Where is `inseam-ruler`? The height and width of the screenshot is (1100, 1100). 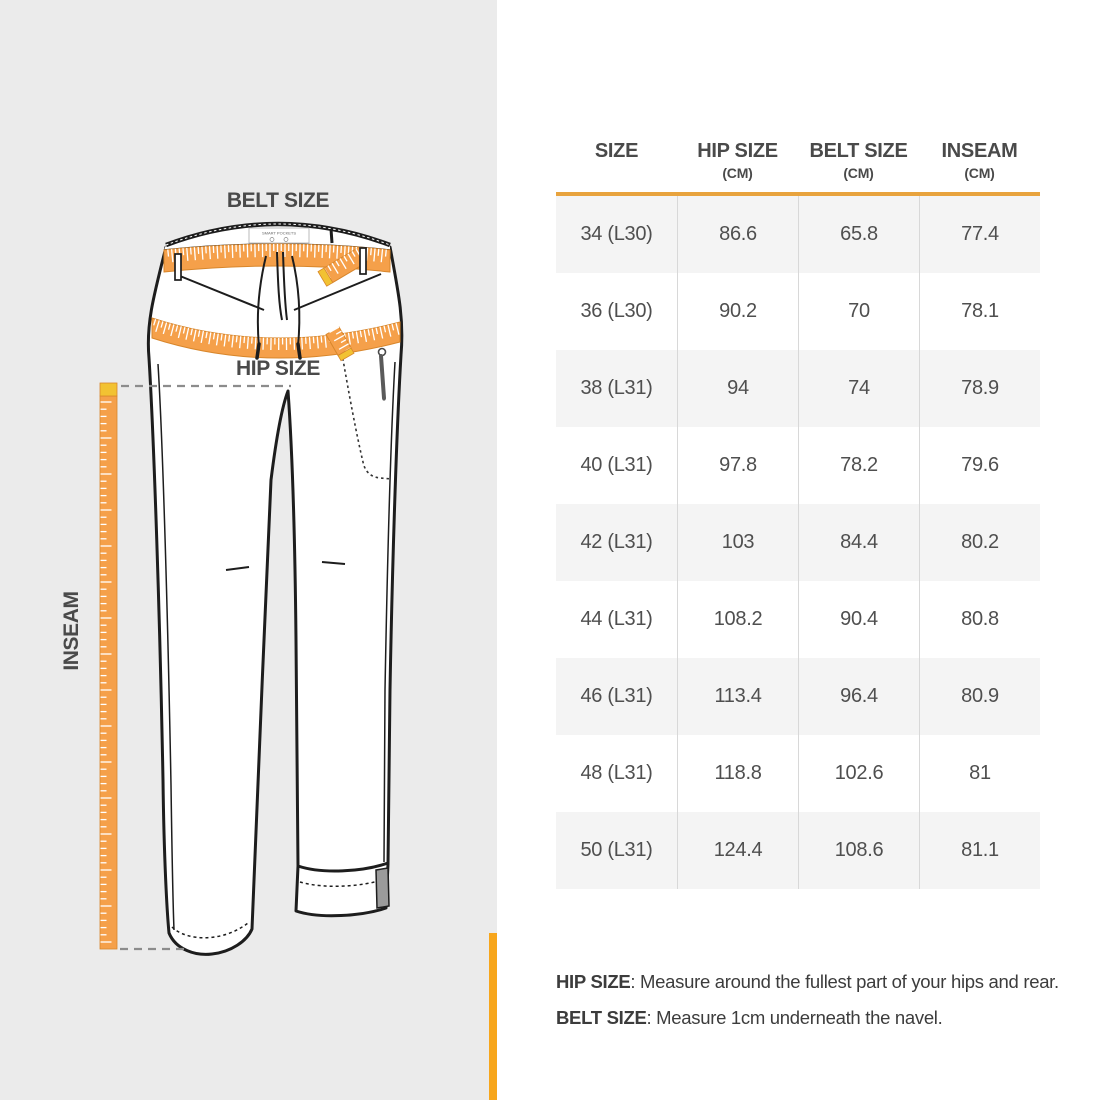
inseam-ruler is located at coordinates (108, 666).